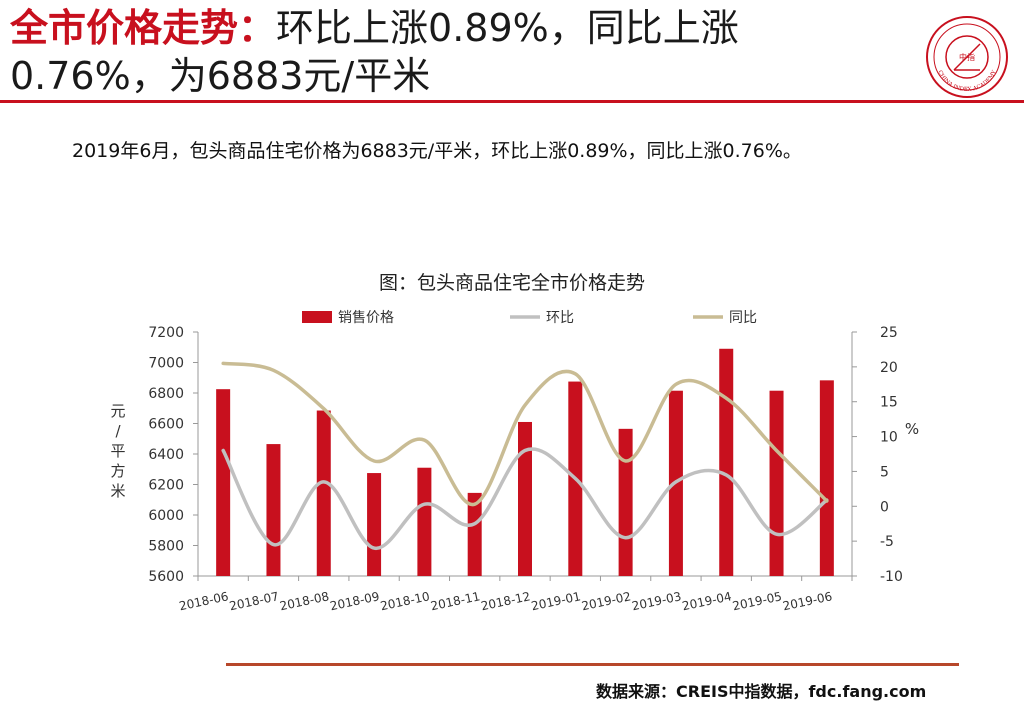  I want to click on y-left-tick-label: 6000, so click(166, 516).